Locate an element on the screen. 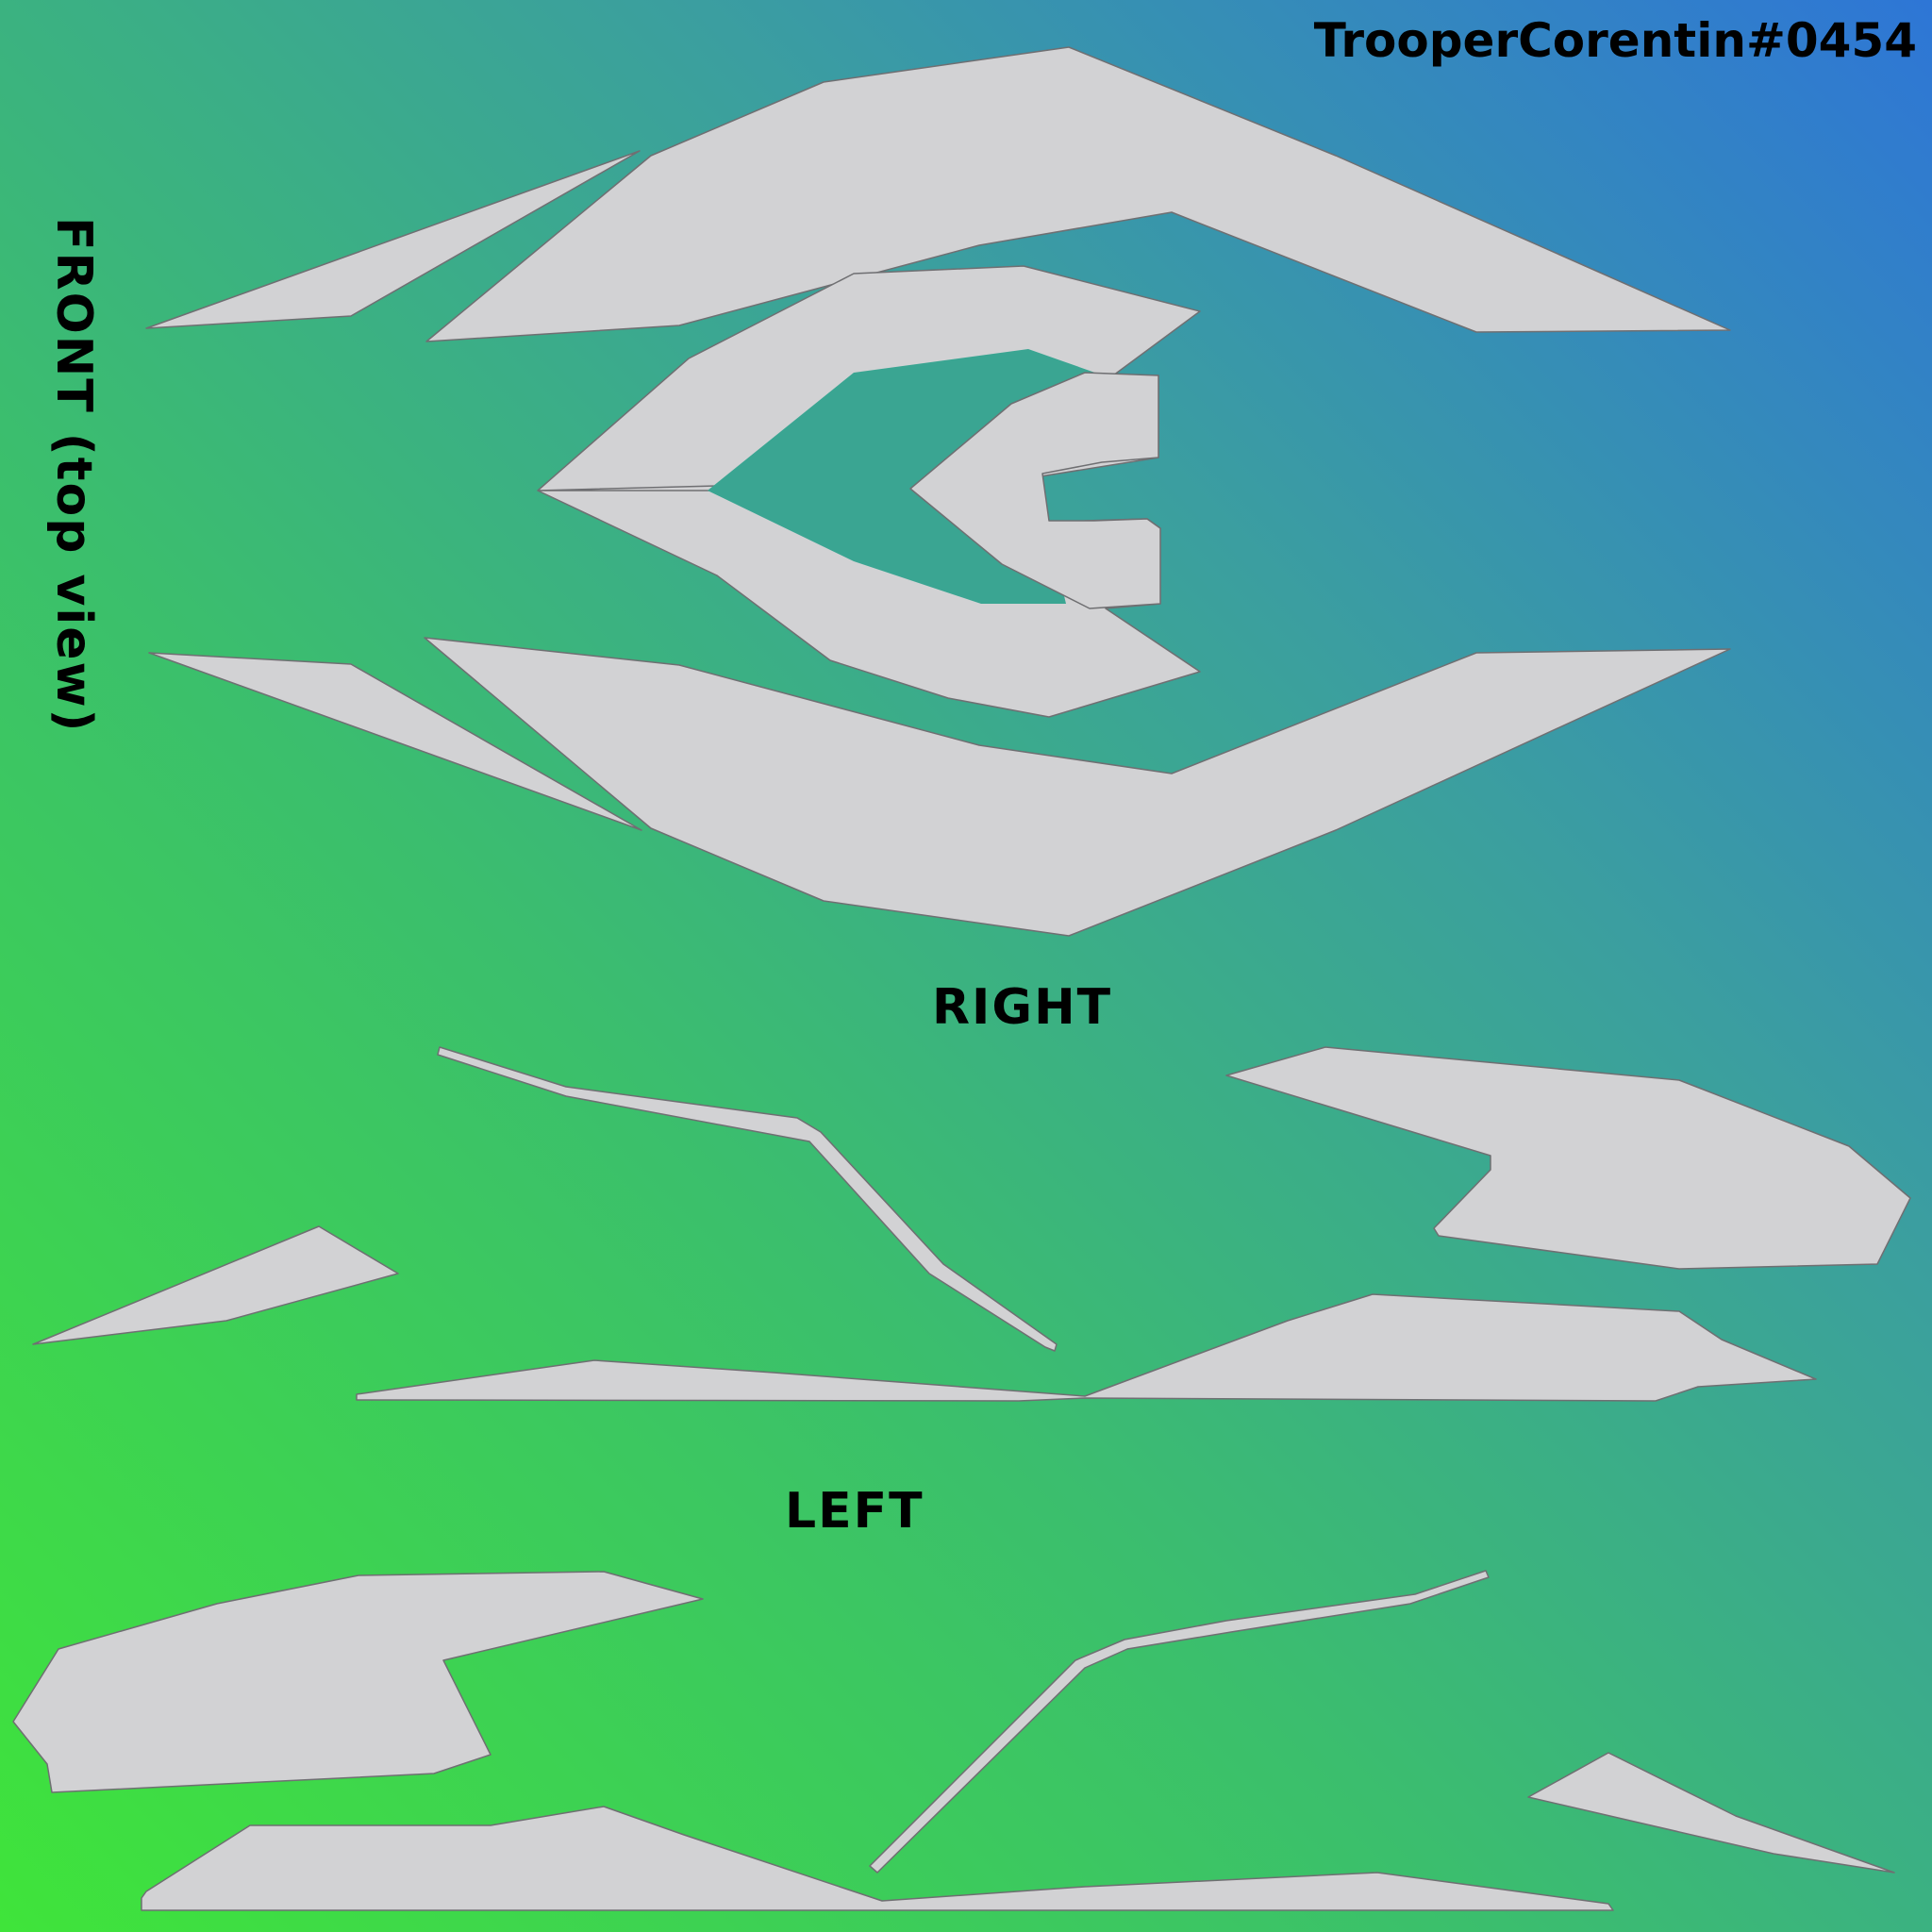  front-lower-wing-shell is located at coordinates (1077, 787).